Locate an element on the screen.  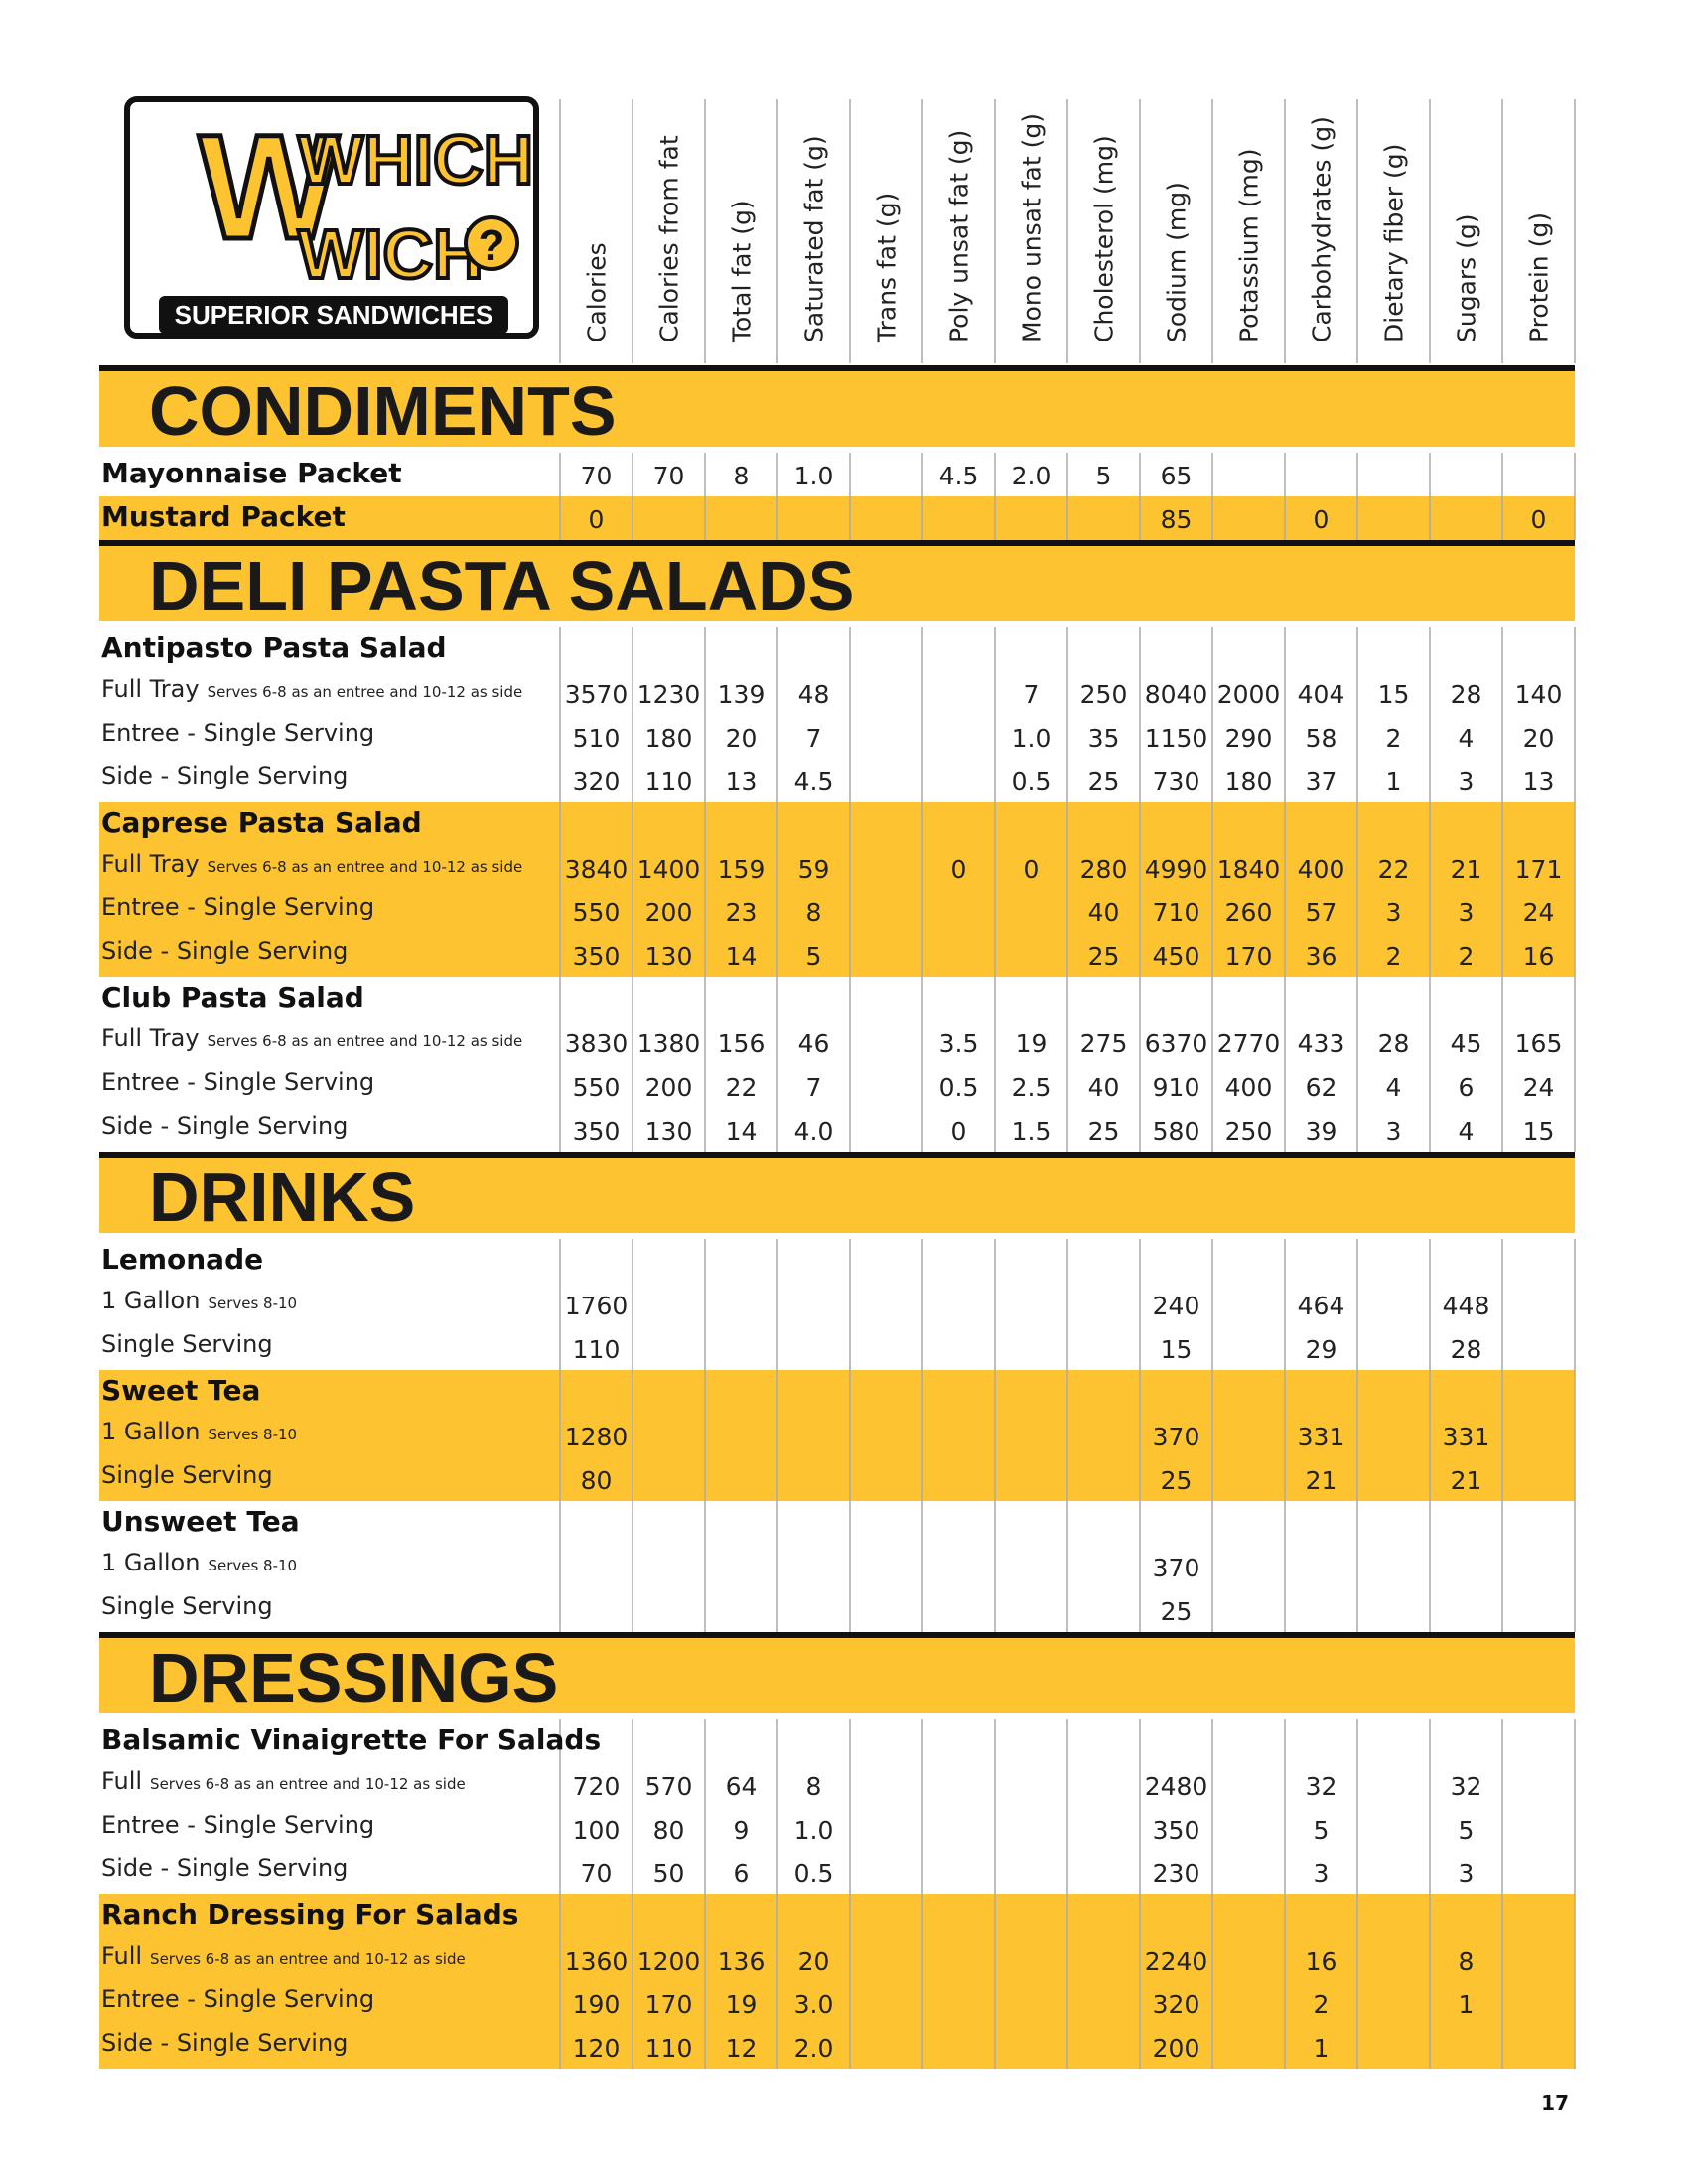
column-header: Calories from fat is located at coordinates (669, 238).